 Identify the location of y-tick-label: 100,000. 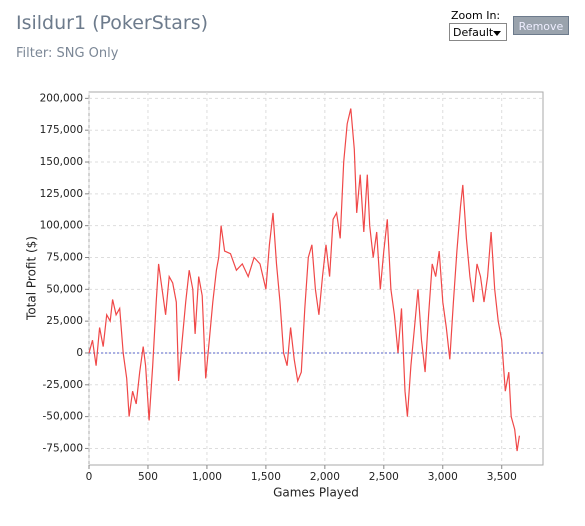
(61, 226).